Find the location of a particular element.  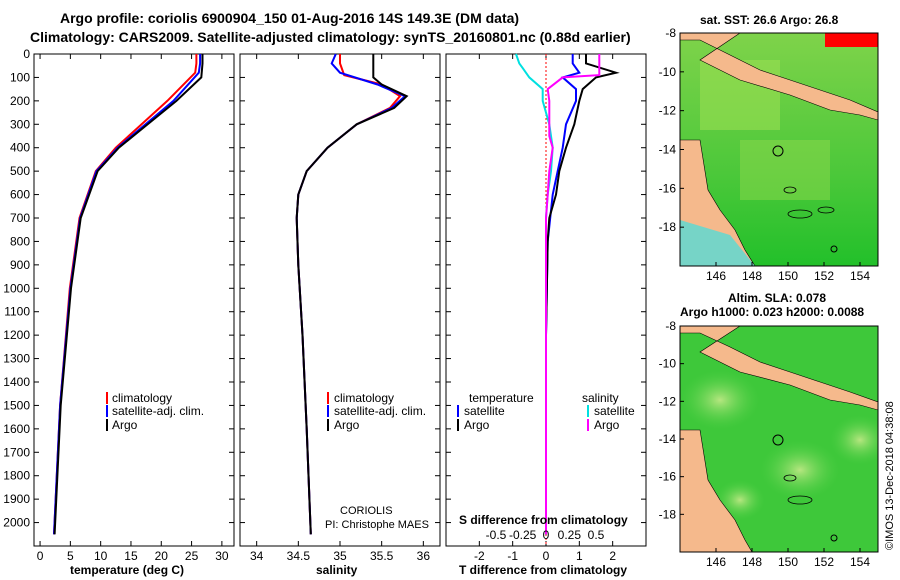

s-diff-tick-label: 0.25 is located at coordinates (570, 535).